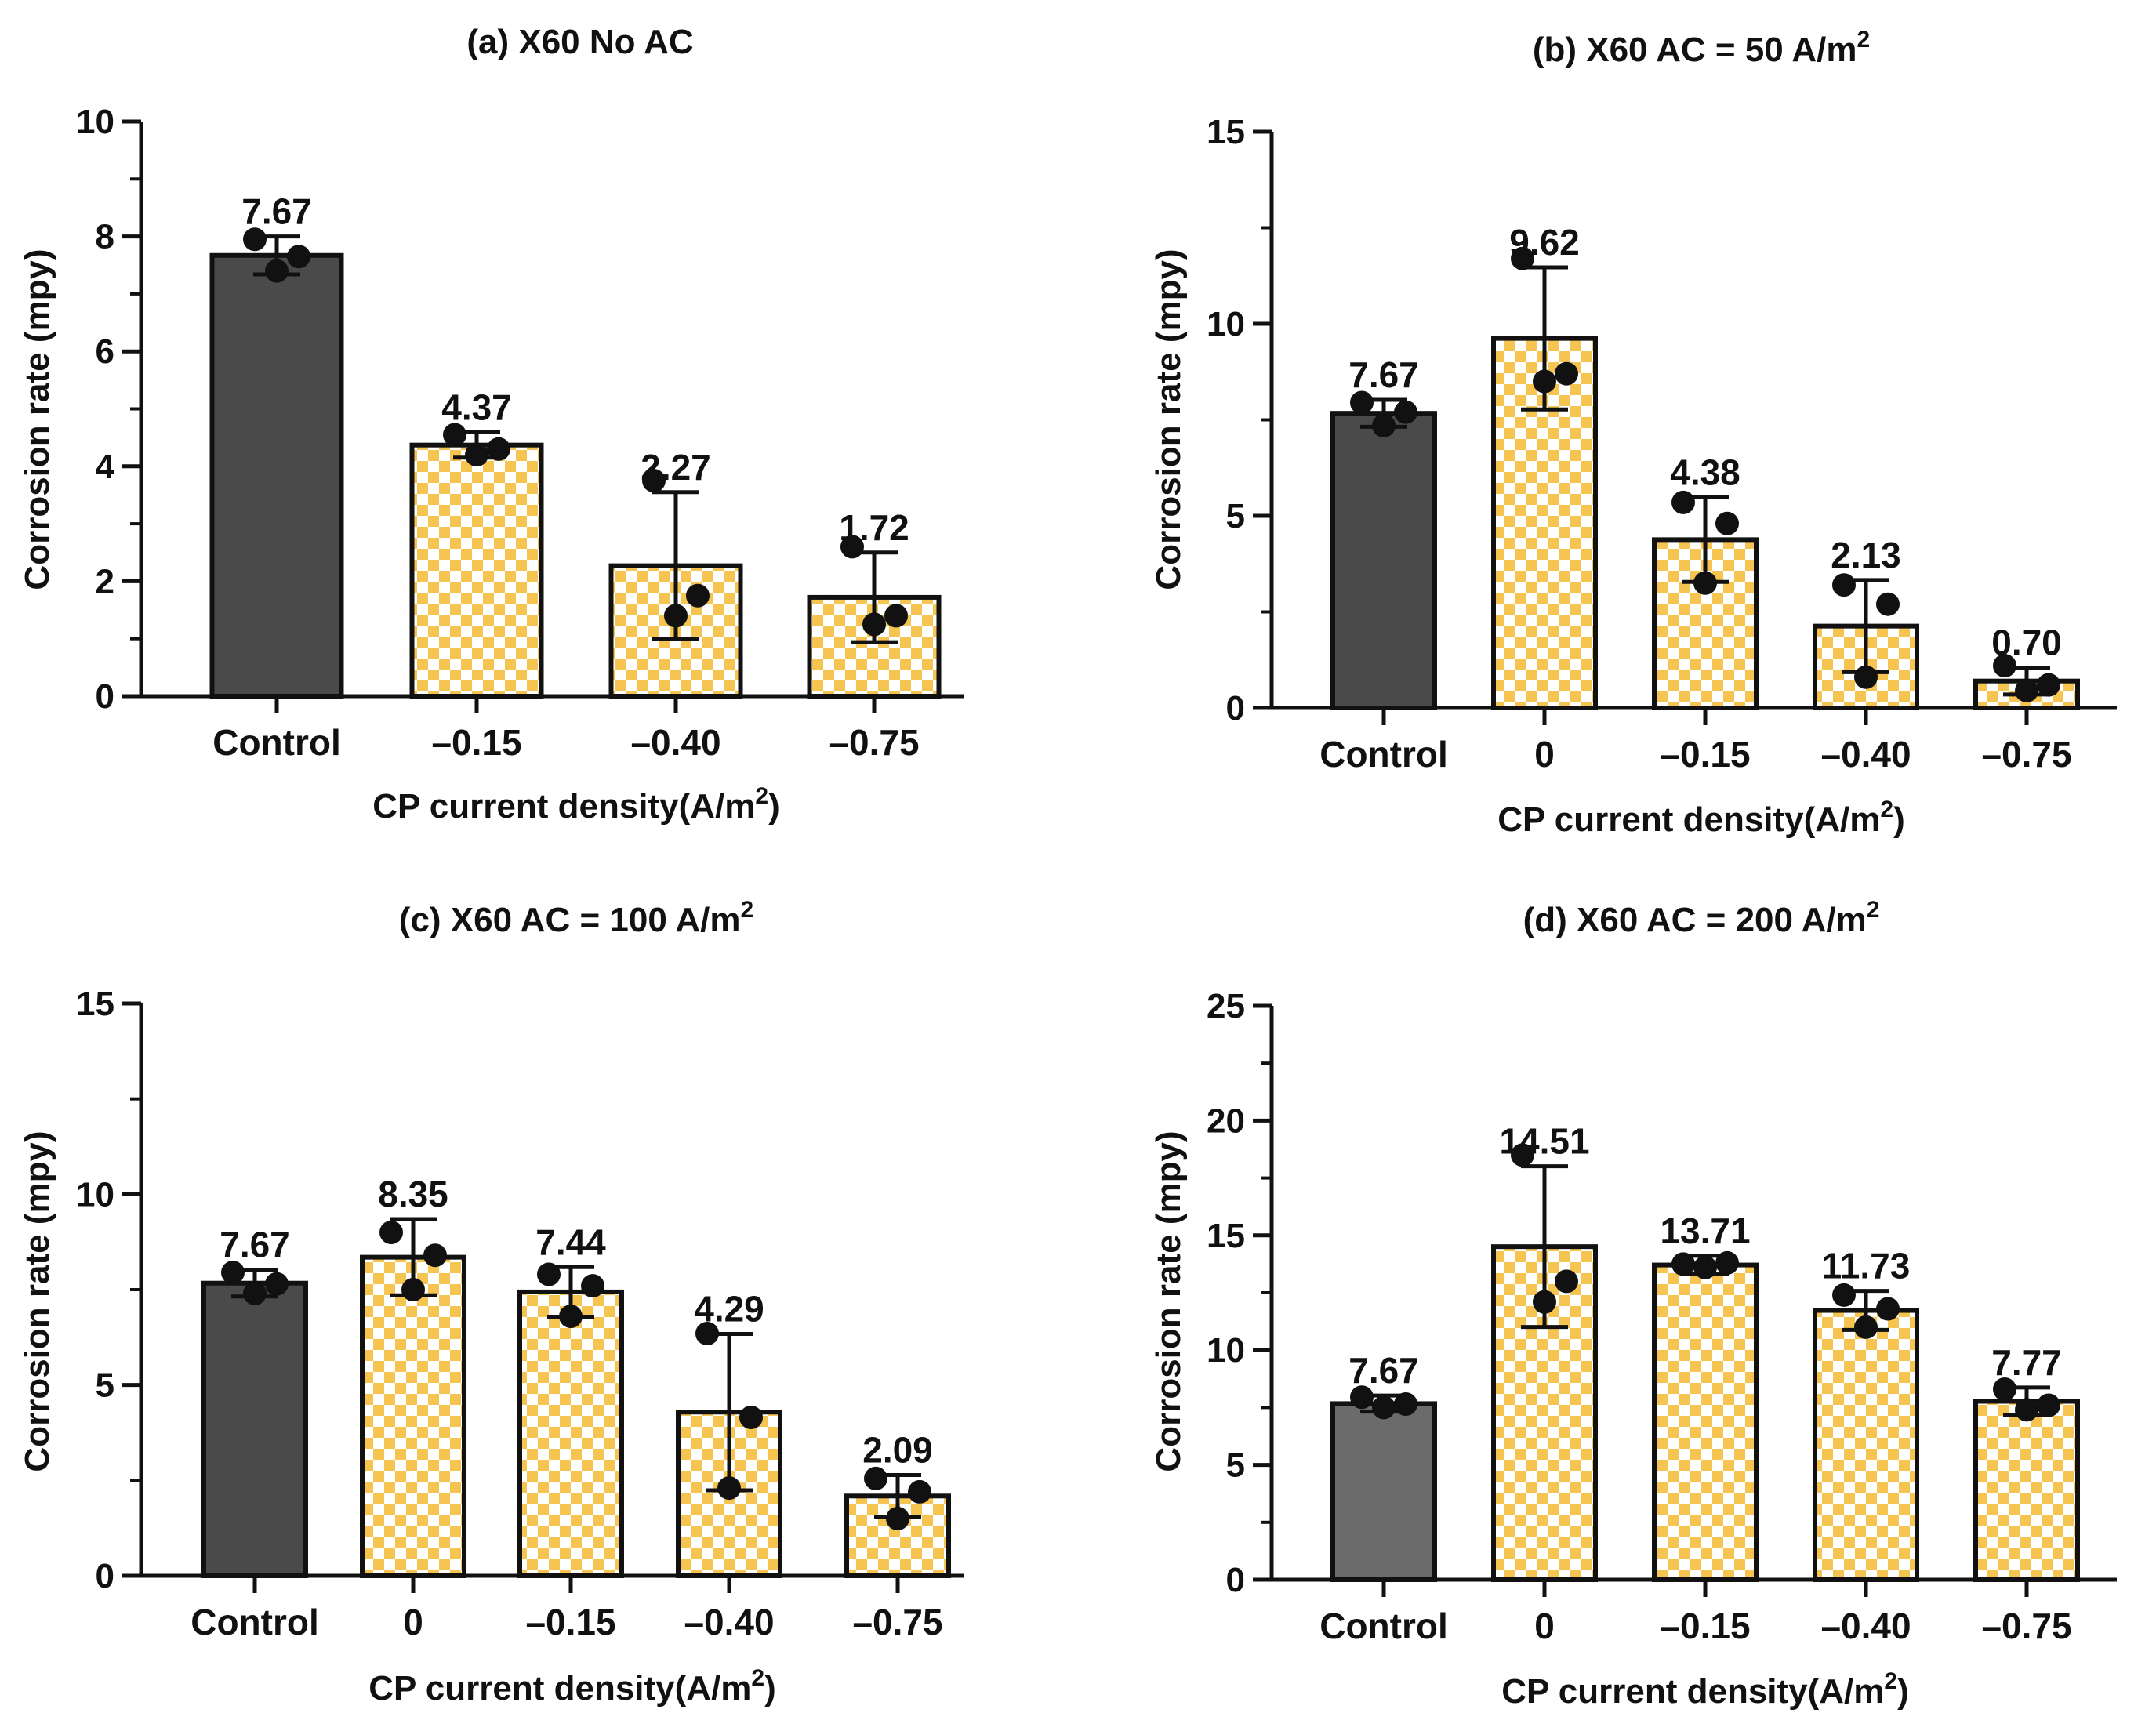 The height and width of the screenshot is (1731, 2156). I want to click on x-tick-label: –0.40, so click(1866, 754).